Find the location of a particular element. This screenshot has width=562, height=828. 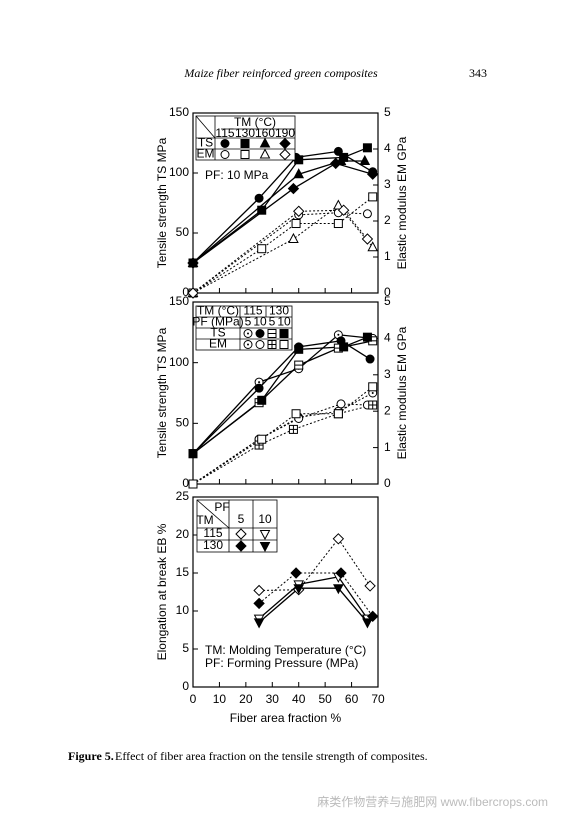

legend-group: 130 is located at coordinates (279, 311).